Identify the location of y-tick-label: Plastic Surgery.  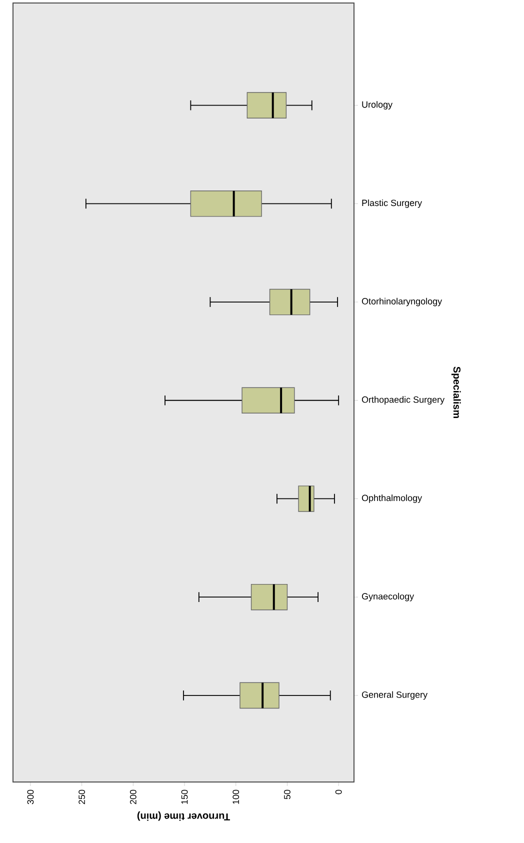
(392, 203).